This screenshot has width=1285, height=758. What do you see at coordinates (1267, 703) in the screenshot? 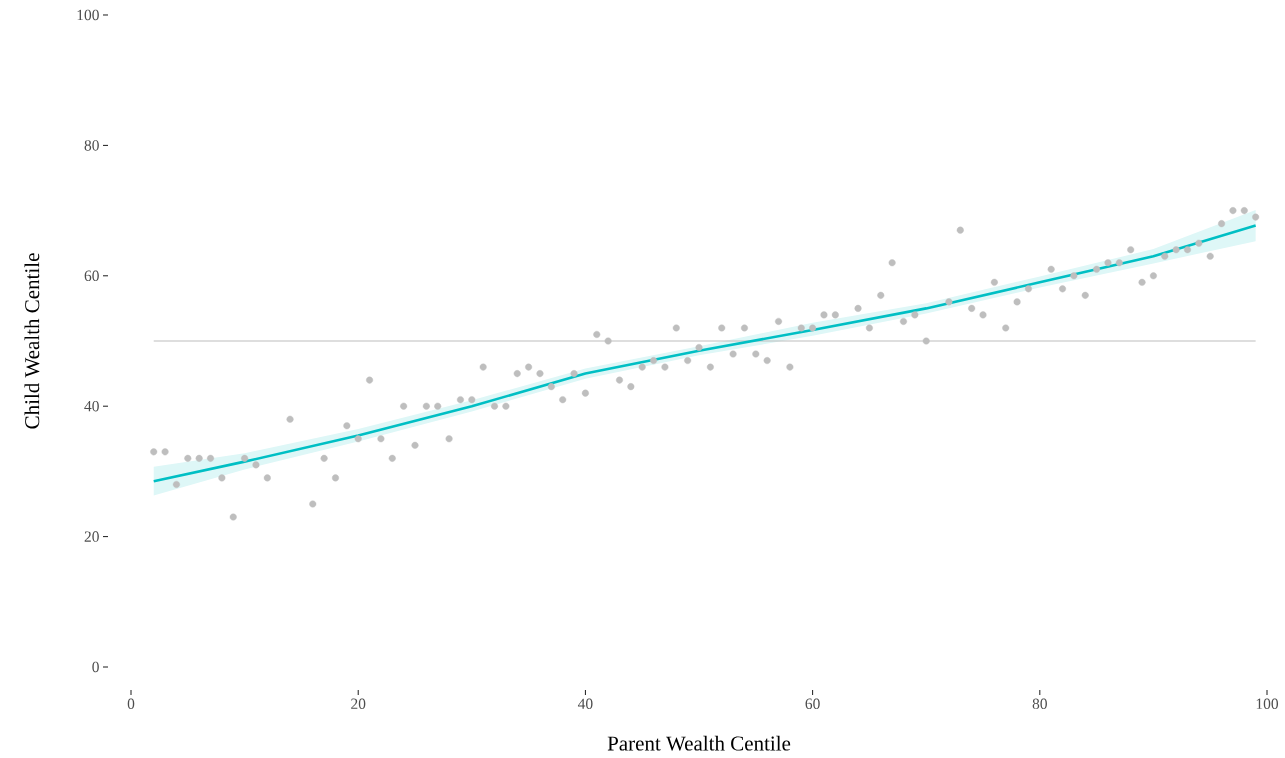
I see `x-tick-label: 100` at bounding box center [1267, 703].